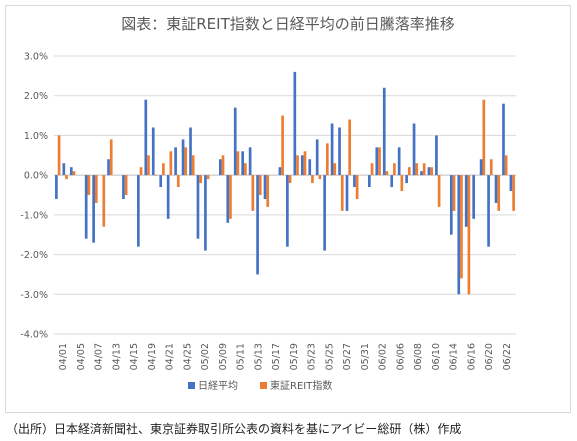  What do you see at coordinates (99, 356) in the screenshot?
I see `x-tick-label: 04/07` at bounding box center [99, 356].